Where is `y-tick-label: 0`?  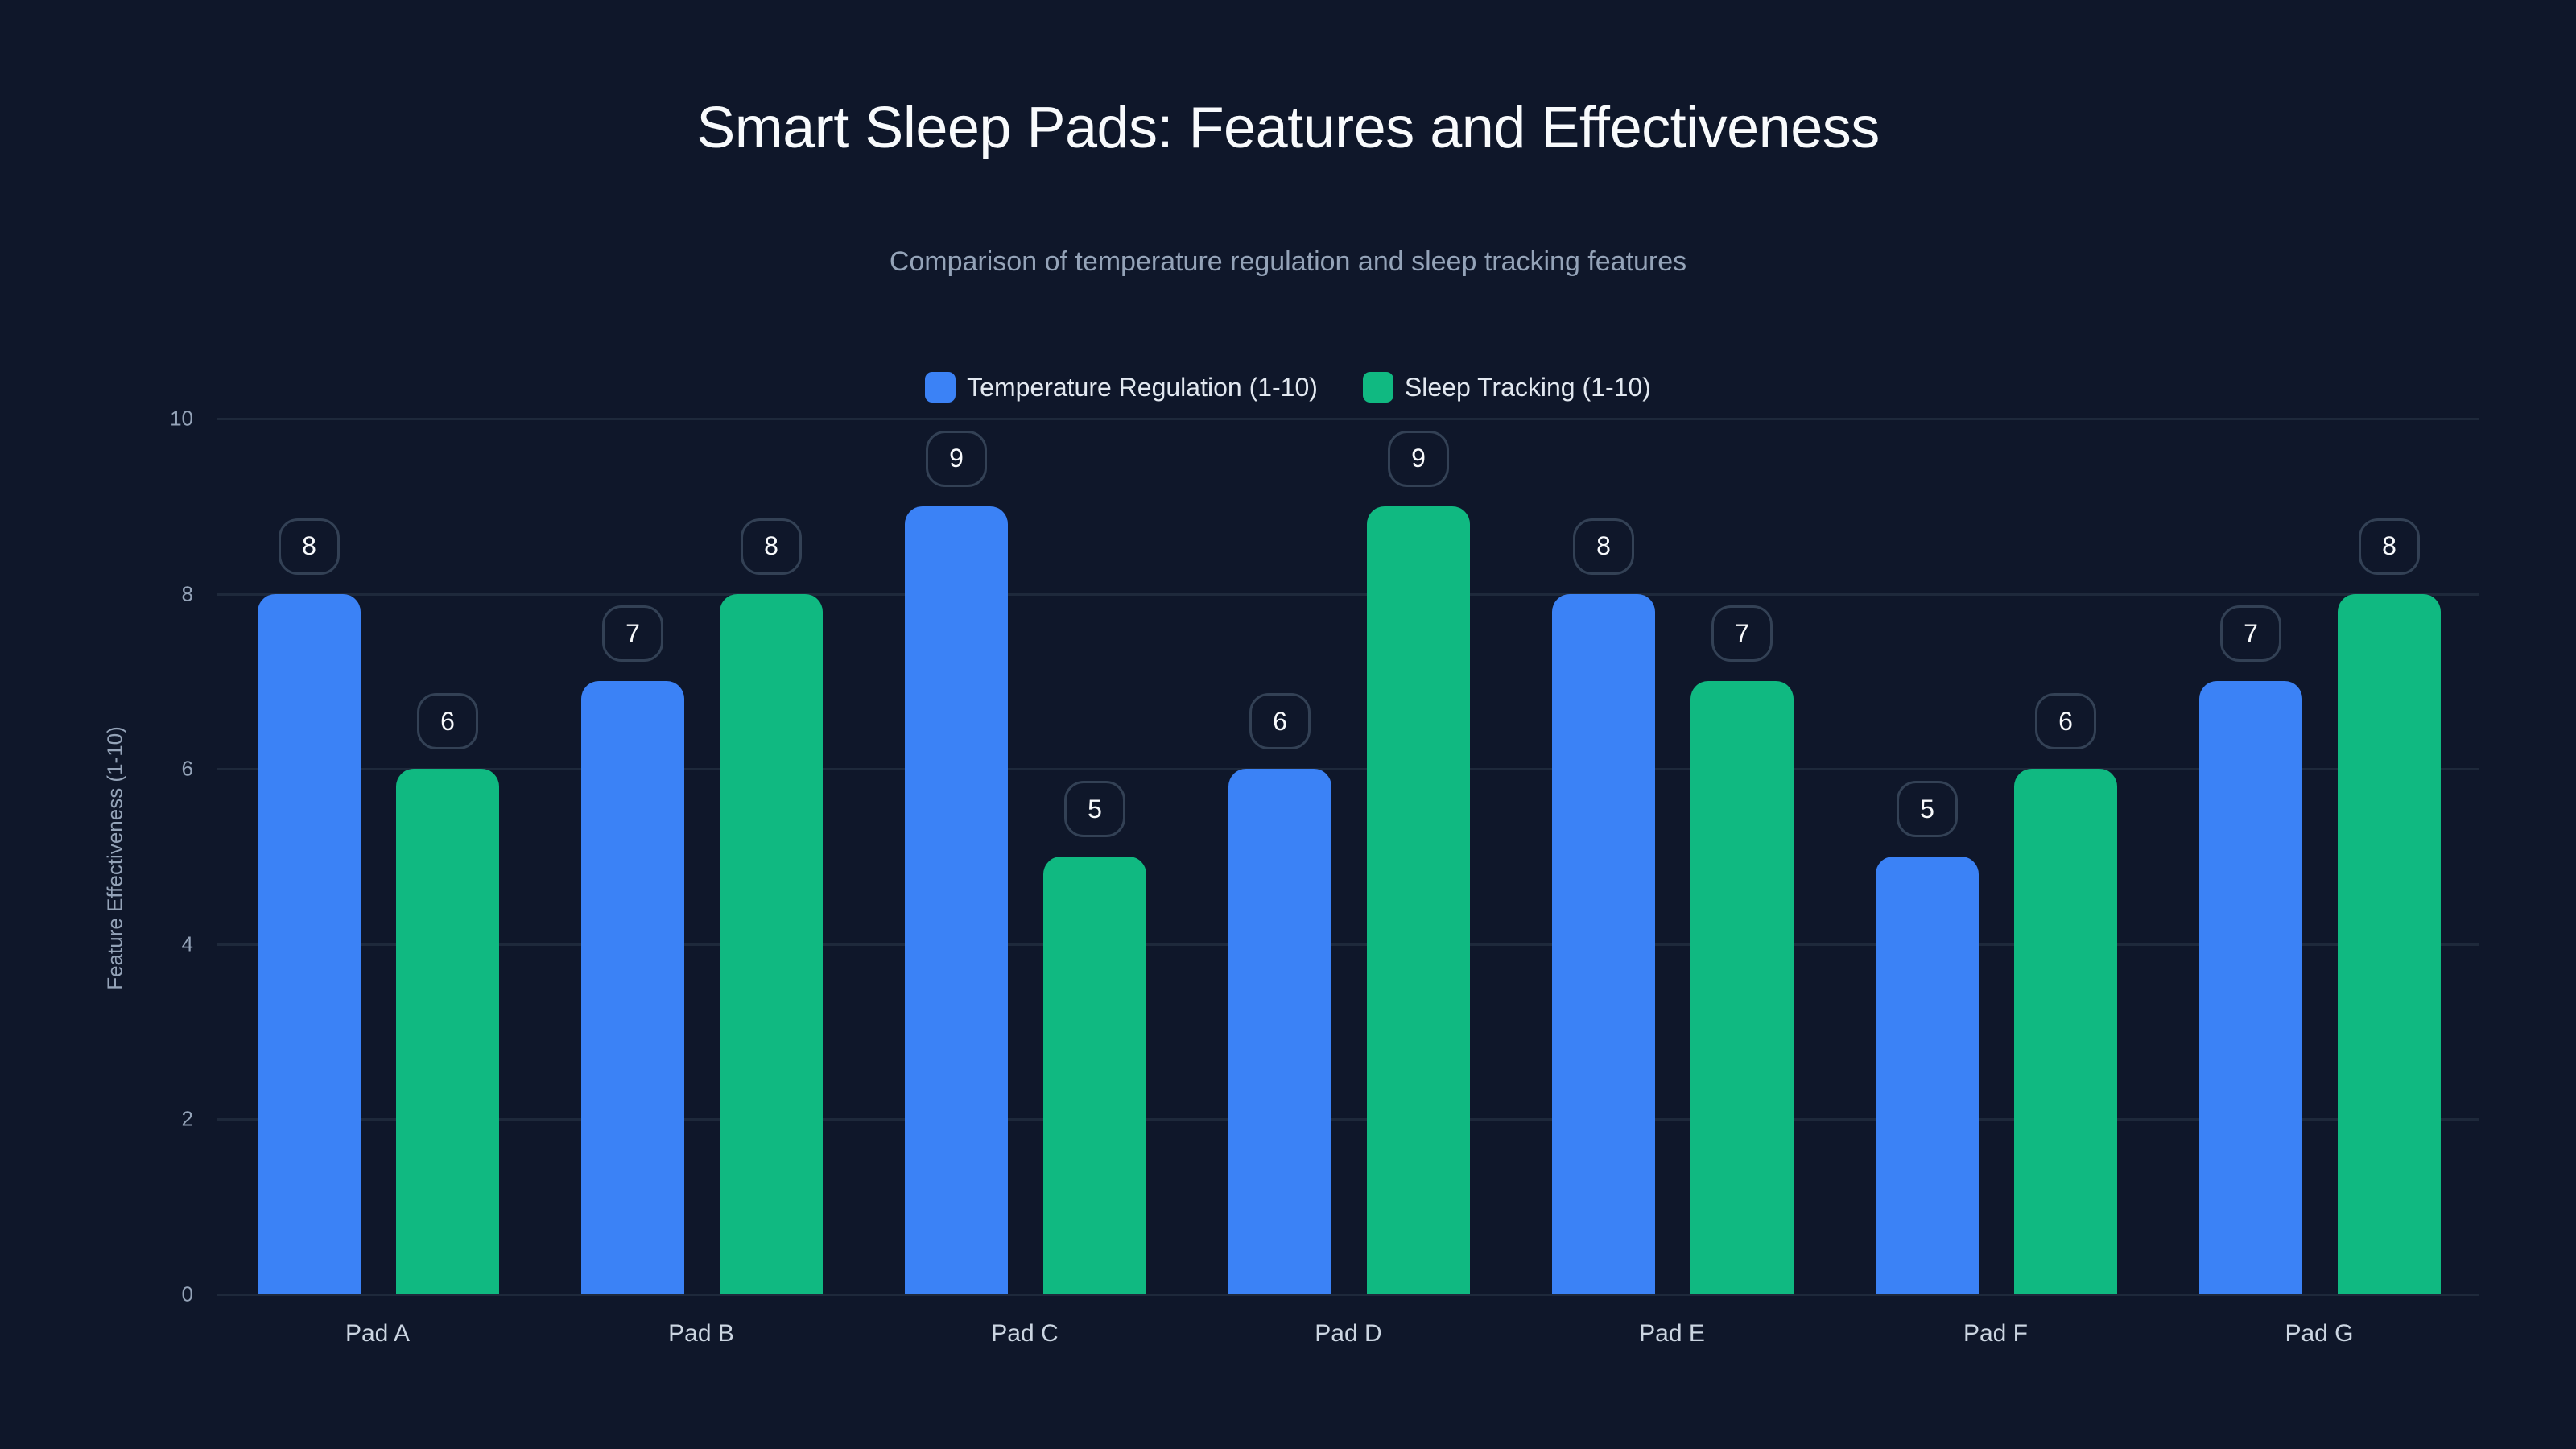 y-tick-label: 0 is located at coordinates (187, 1294).